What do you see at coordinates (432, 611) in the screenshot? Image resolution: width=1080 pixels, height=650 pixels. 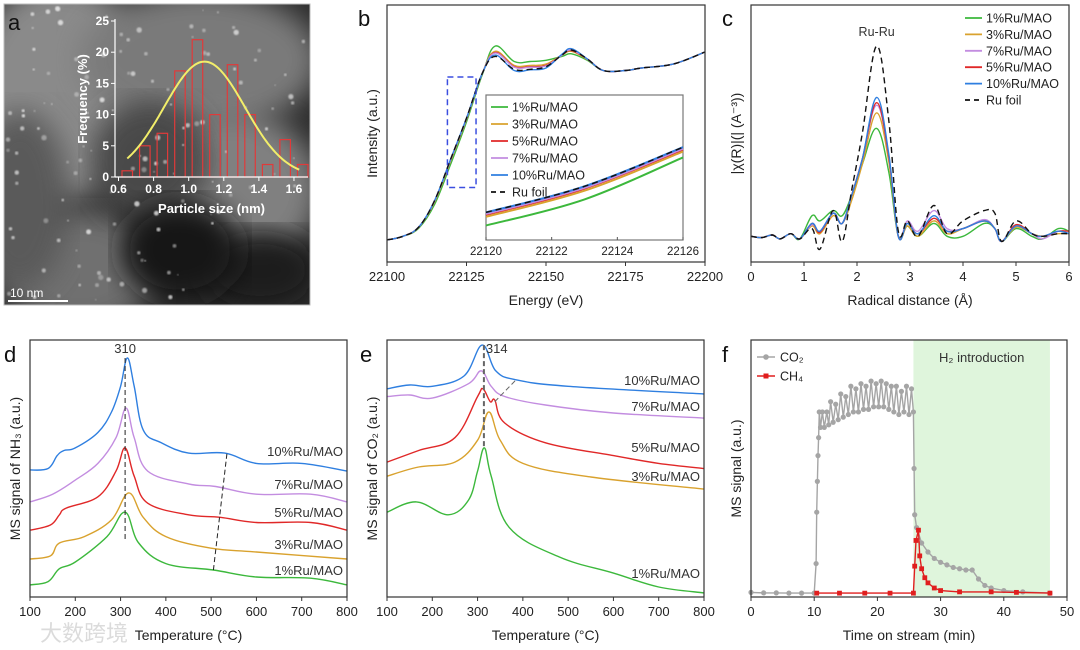 I see `x-tick-label: 200` at bounding box center [432, 611].